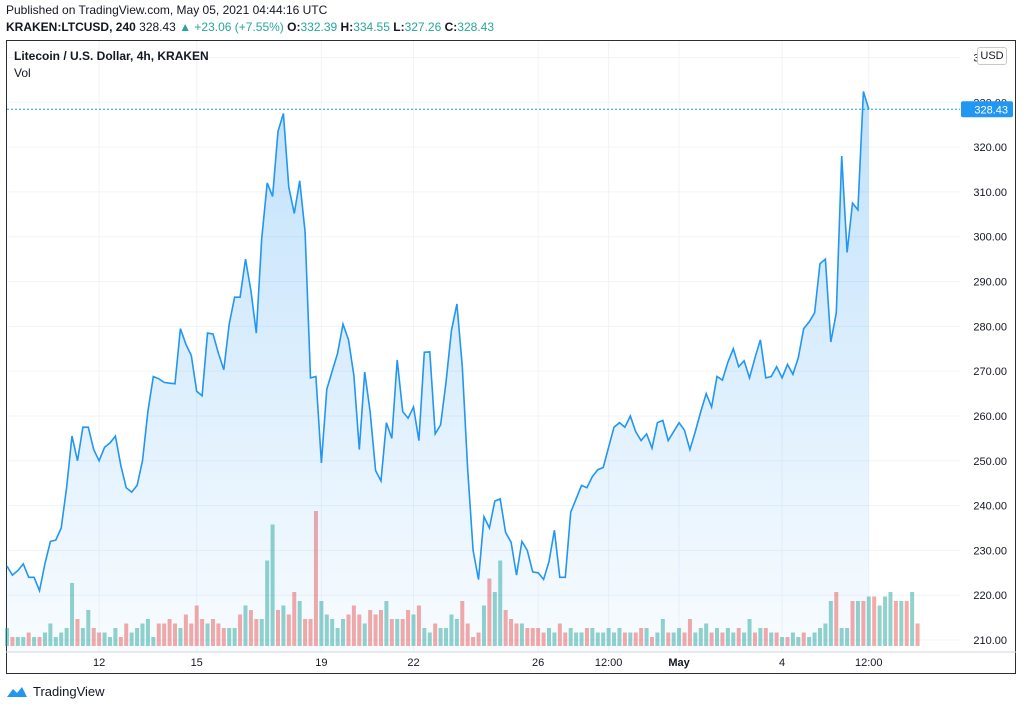  I want to click on high-label: H:, so click(347, 27).